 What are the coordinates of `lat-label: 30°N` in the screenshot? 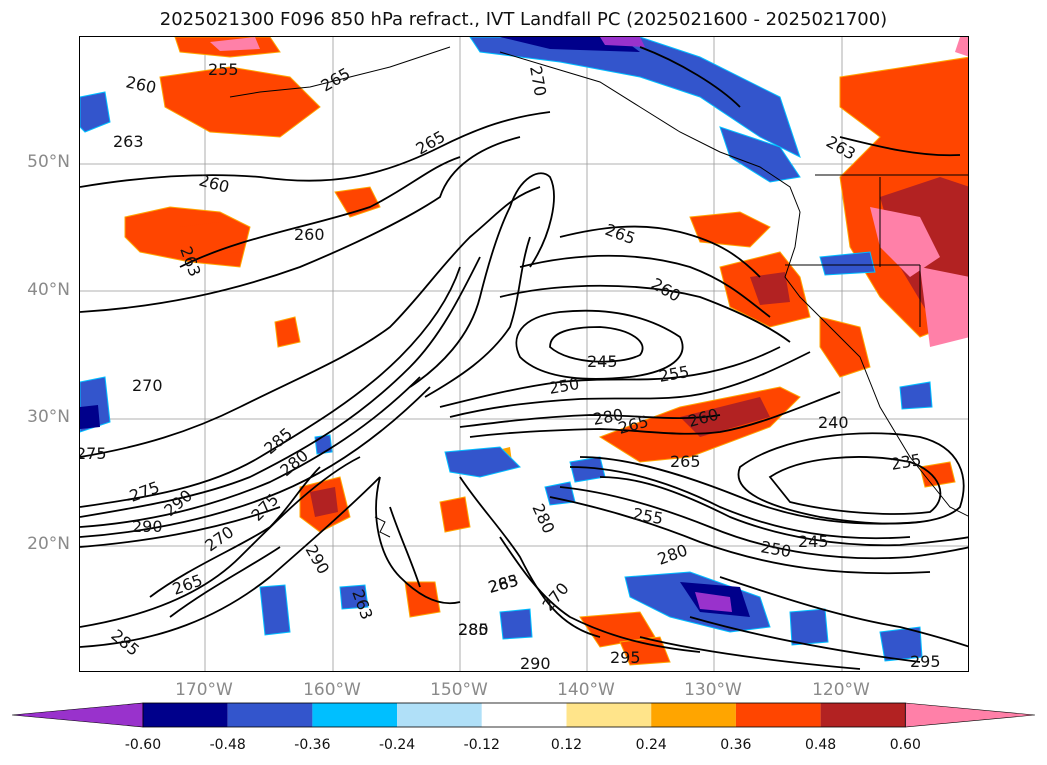 It's located at (48, 417).